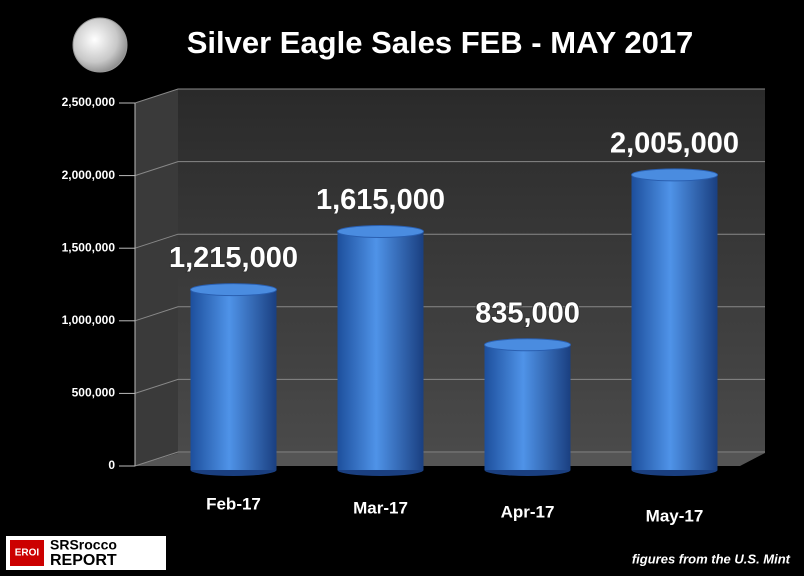 This screenshot has height=576, width=804. Describe the element at coordinates (83, 545) in the screenshot. I see `logo-name: SRSrocco` at that location.